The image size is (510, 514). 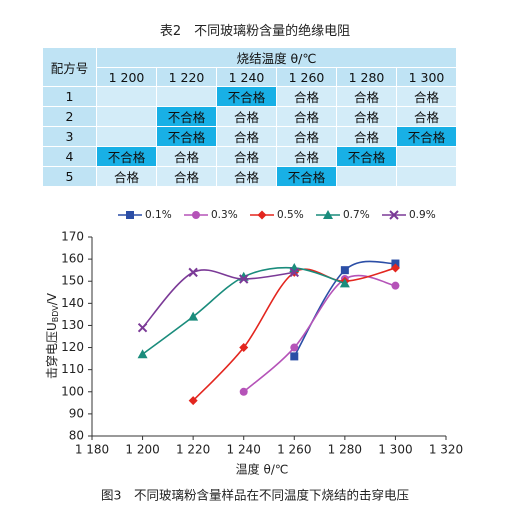 What do you see at coordinates (69, 176) in the screenshot?
I see `row-id: 5` at bounding box center [69, 176].